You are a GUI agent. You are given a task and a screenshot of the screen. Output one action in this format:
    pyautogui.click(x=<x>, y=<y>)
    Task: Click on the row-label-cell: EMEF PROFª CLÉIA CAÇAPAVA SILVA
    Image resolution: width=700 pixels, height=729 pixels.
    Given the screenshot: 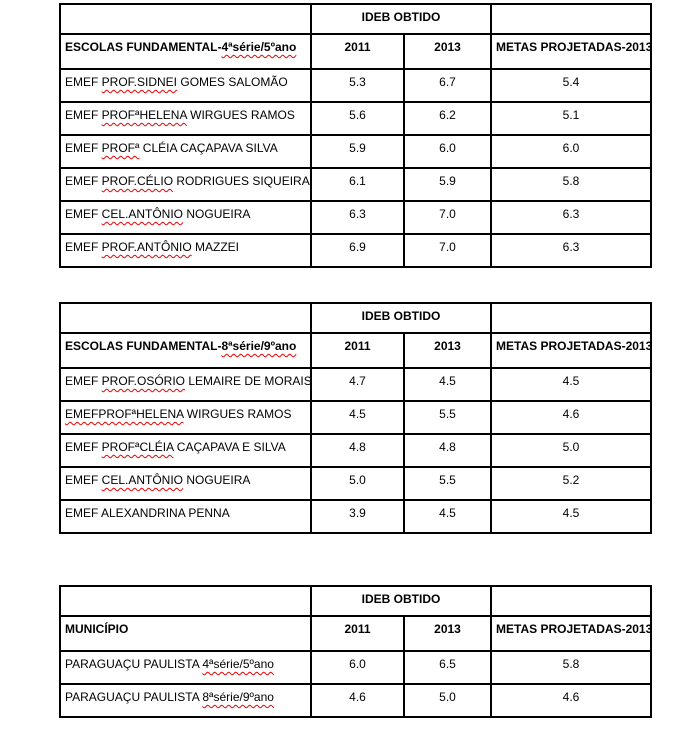 What is the action you would take?
    pyautogui.click(x=185, y=151)
    